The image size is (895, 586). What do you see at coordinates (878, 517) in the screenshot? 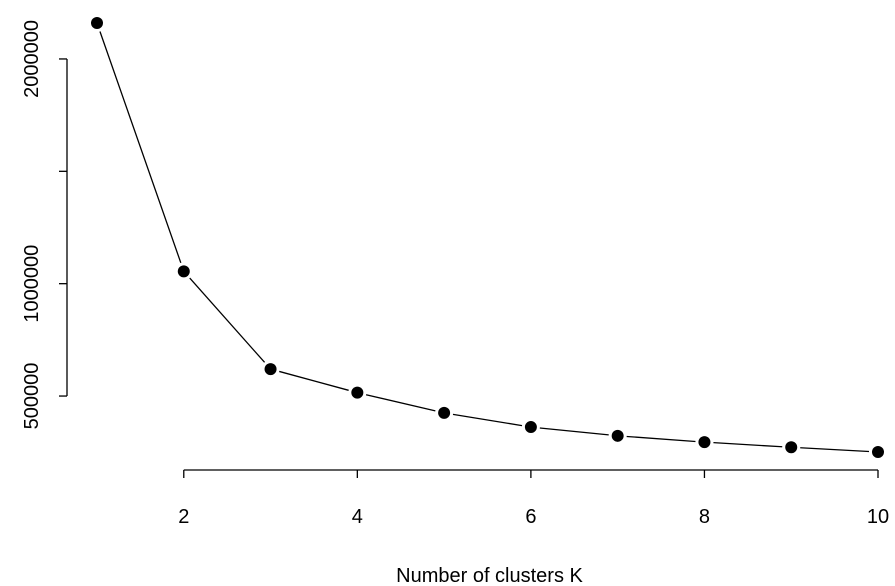
I see `x-tick-label: 10` at bounding box center [878, 517].